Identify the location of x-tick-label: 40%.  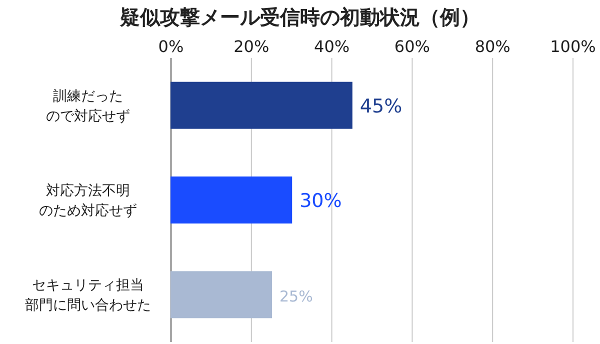
(332, 46).